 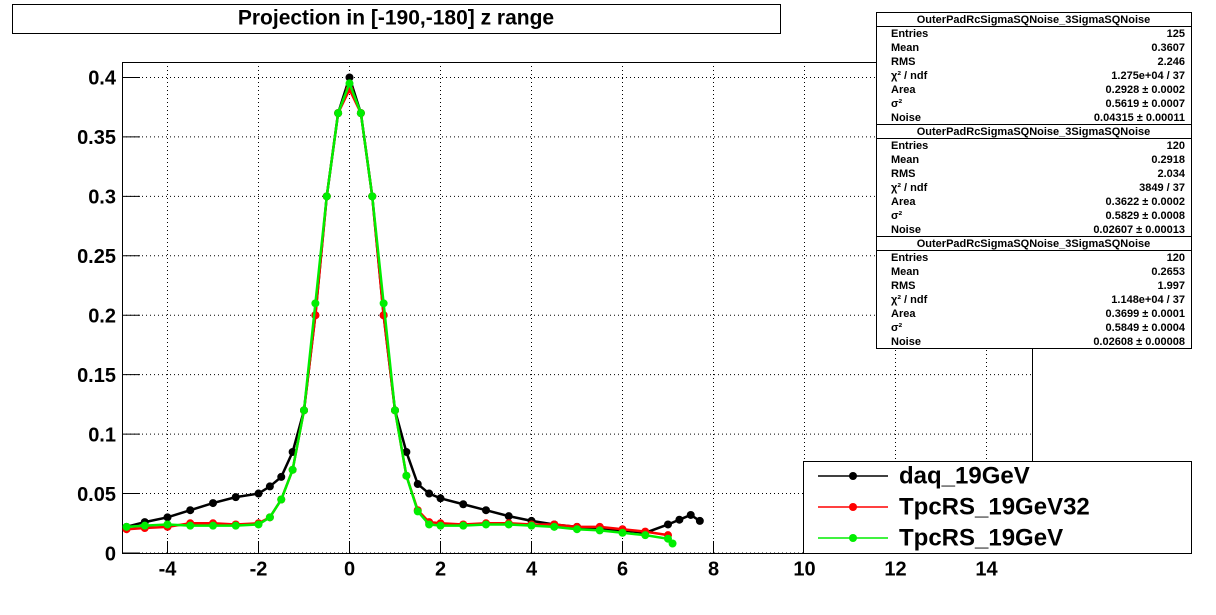 What do you see at coordinates (1162, 188) in the screenshot?
I see `stats-value: 3849 / 37` at bounding box center [1162, 188].